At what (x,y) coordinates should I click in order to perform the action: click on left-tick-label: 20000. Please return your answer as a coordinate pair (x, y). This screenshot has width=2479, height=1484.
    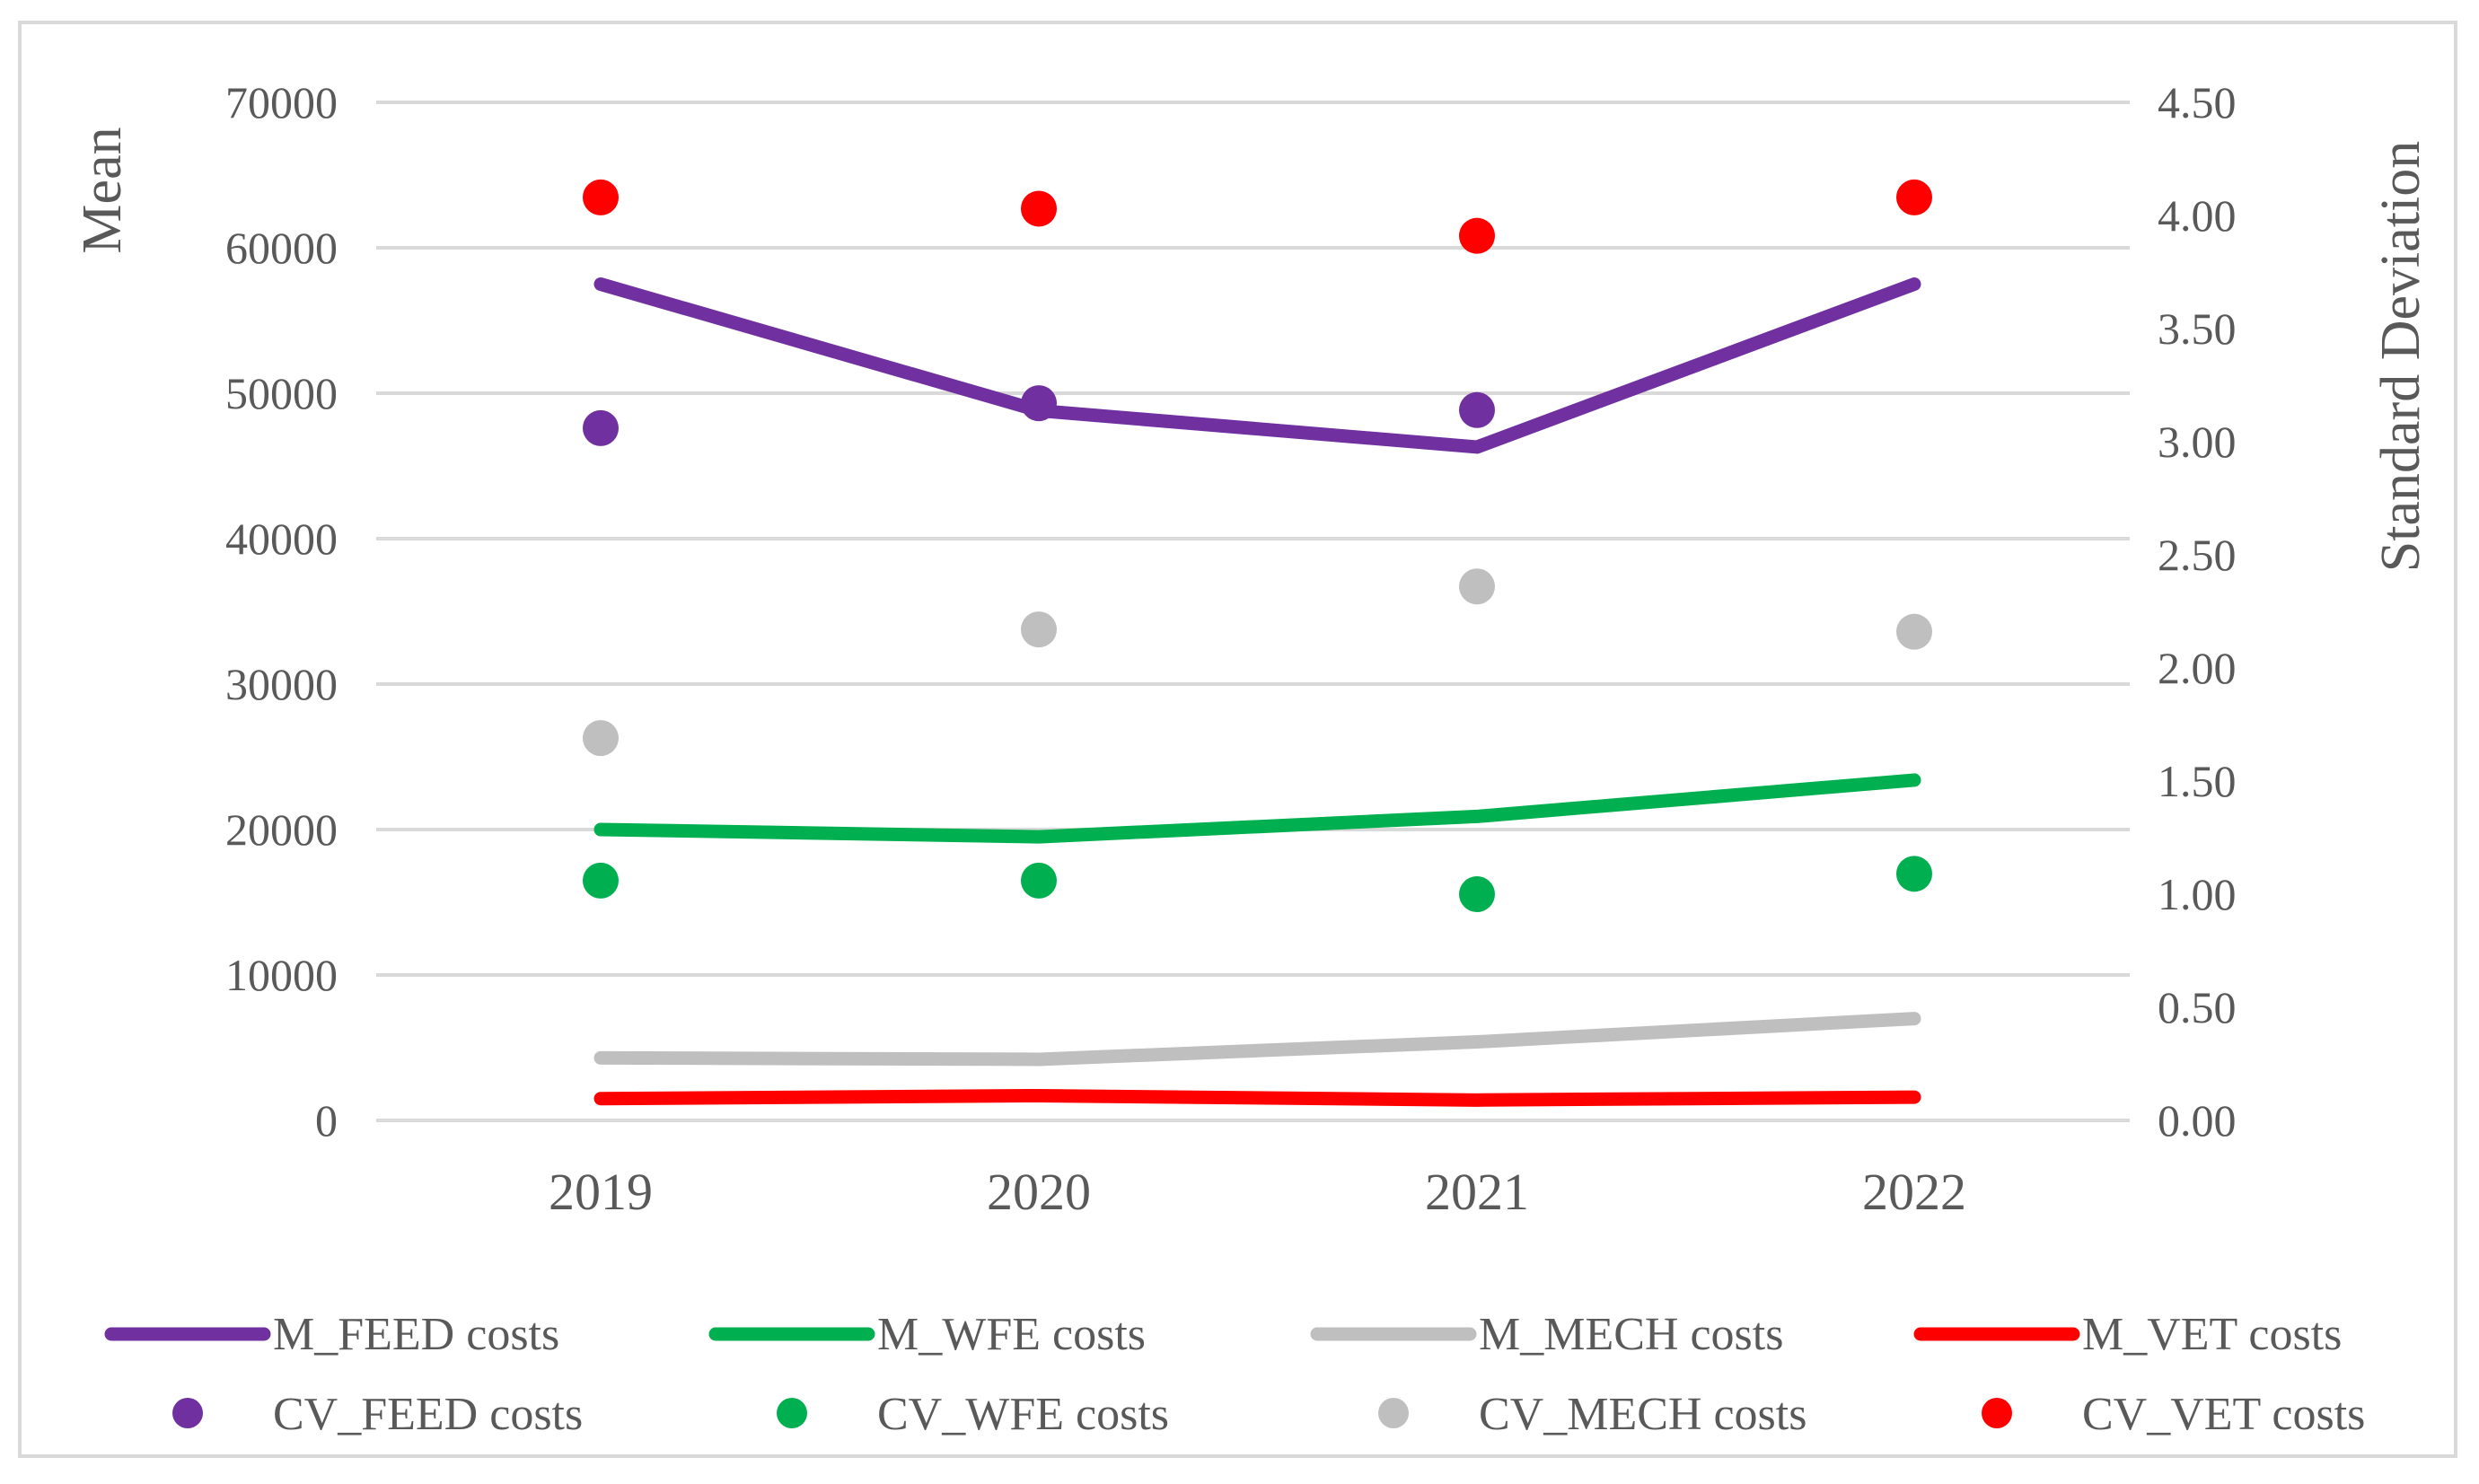
    Looking at the image, I should click on (281, 829).